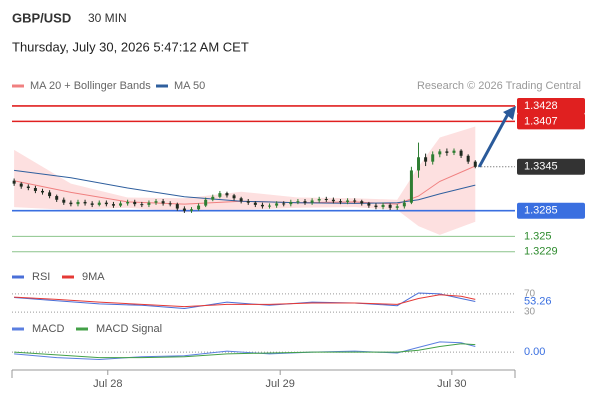 The width and height of the screenshot is (590, 405). Describe the element at coordinates (509, 112) in the screenshot. I see `arrow-head` at that location.